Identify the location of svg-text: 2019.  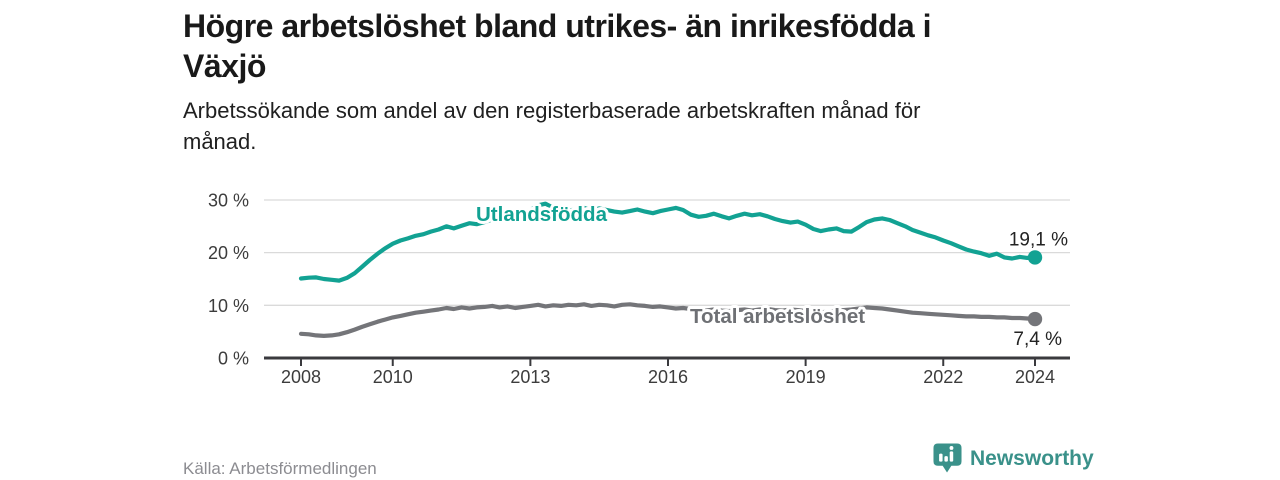
(806, 377).